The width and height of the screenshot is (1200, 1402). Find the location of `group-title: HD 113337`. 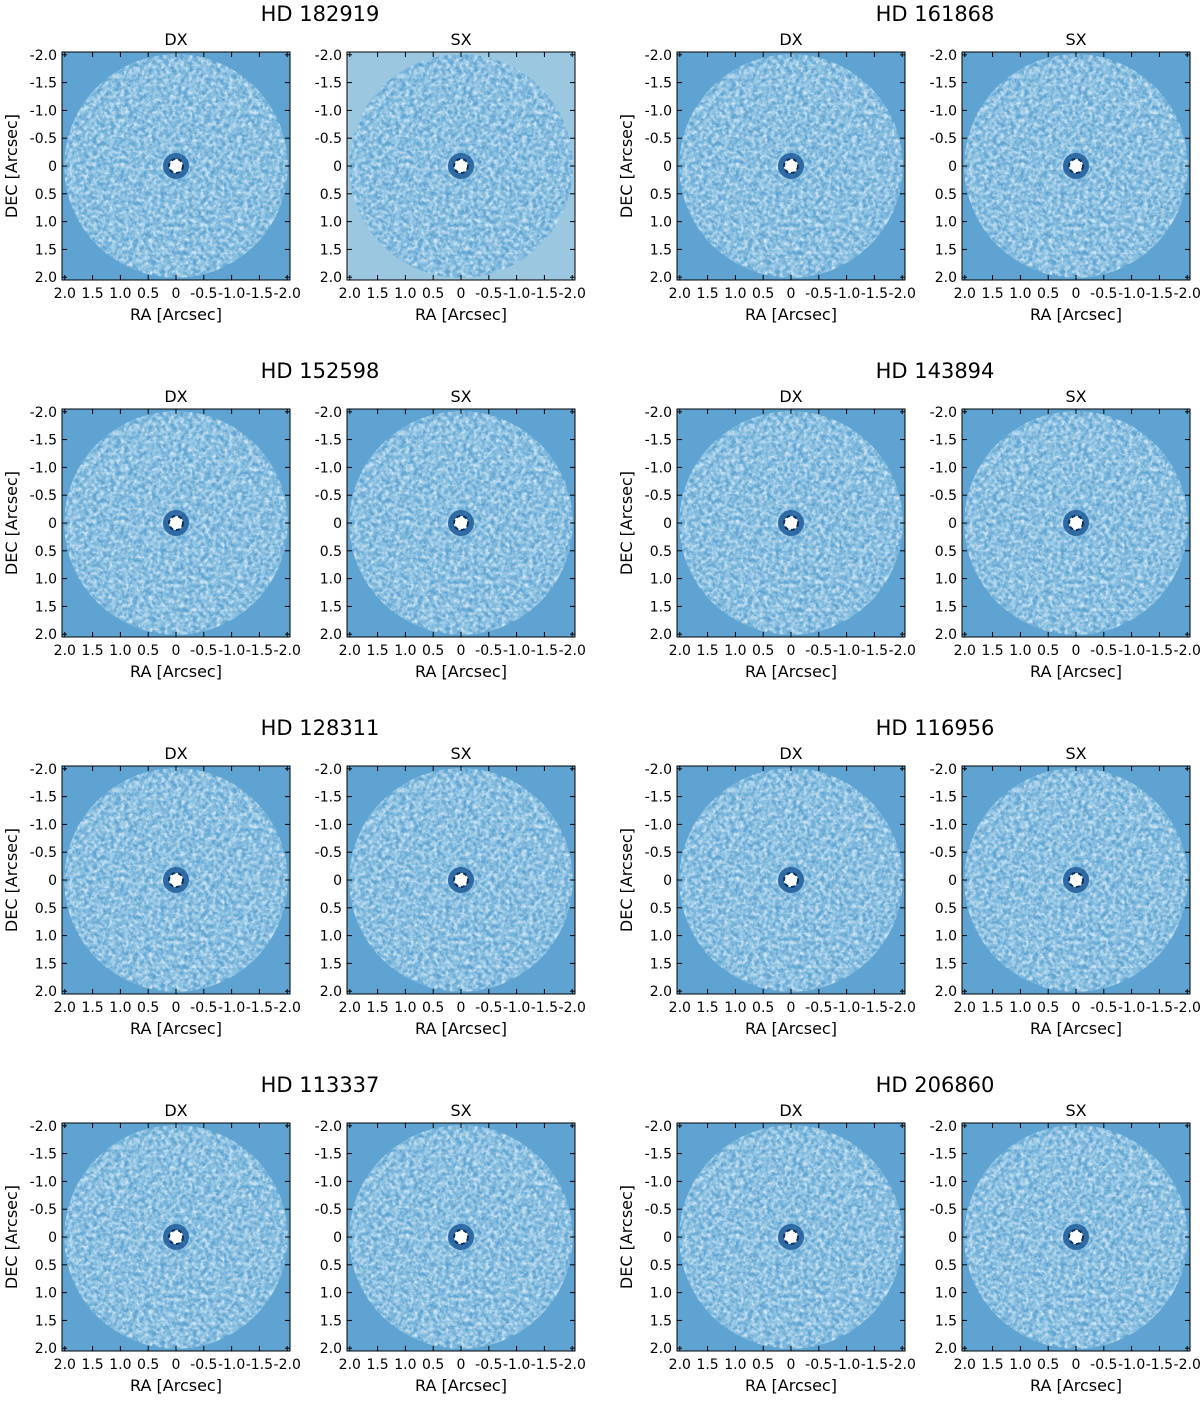

group-title: HD 113337 is located at coordinates (320, 1085).